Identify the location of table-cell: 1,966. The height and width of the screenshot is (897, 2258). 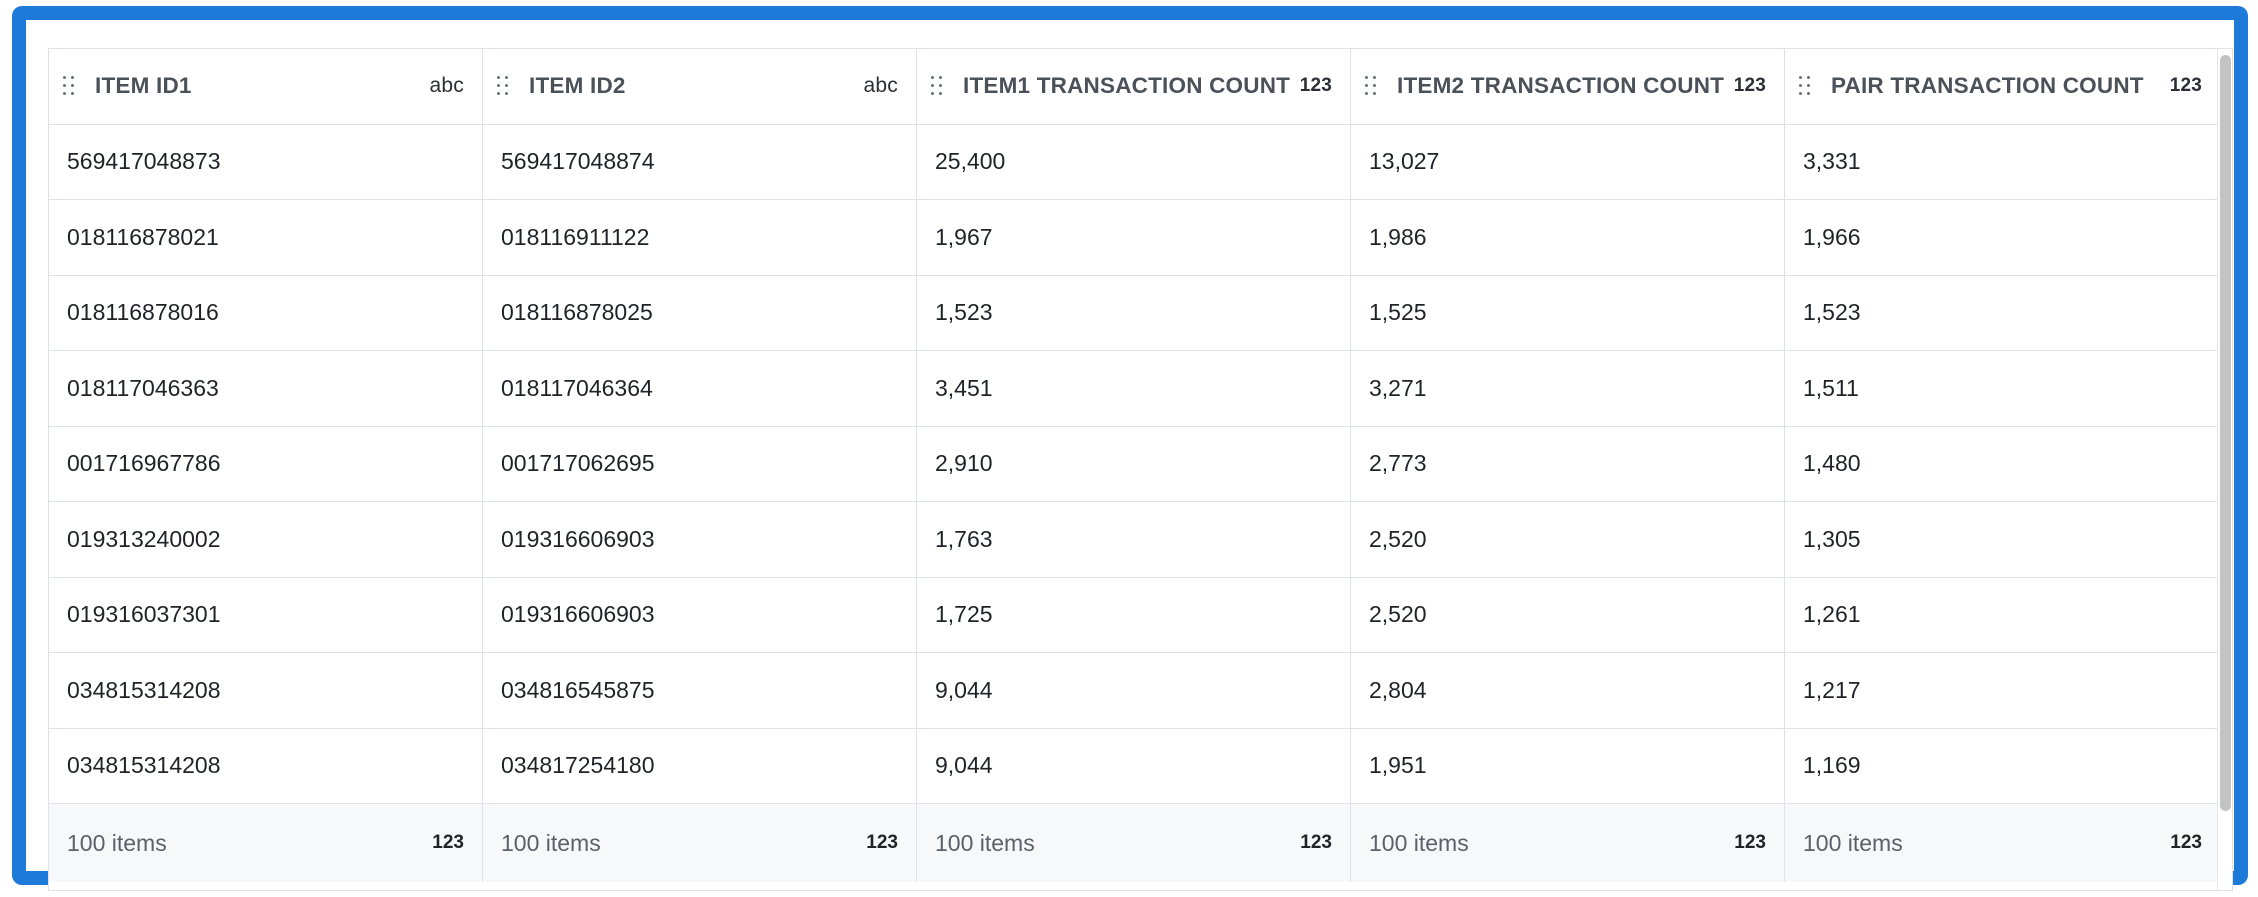
(2003, 237).